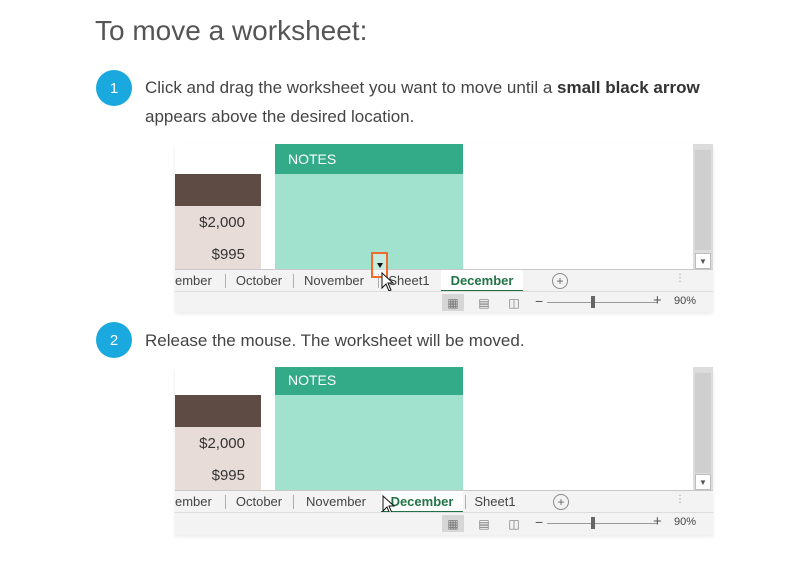 This screenshot has height=573, width=810. I want to click on step-number: 1, so click(114, 88).